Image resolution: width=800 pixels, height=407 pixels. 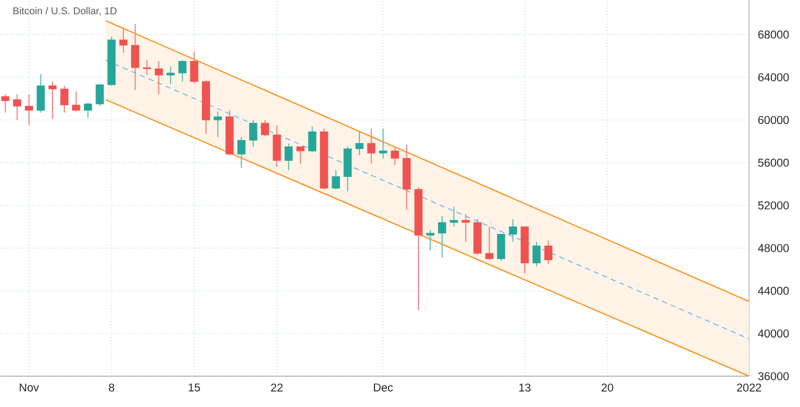 I want to click on x-tick-label: 13, so click(x=525, y=388).